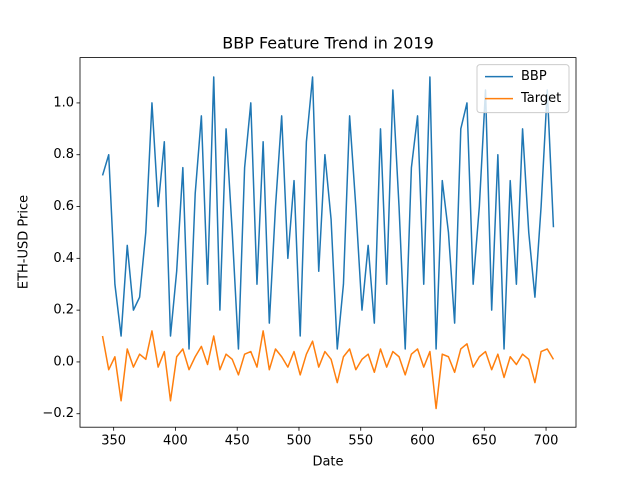 This screenshot has width=640, height=480. Describe the element at coordinates (63, 258) in the screenshot. I see `y-tick-label: 0.4` at that location.